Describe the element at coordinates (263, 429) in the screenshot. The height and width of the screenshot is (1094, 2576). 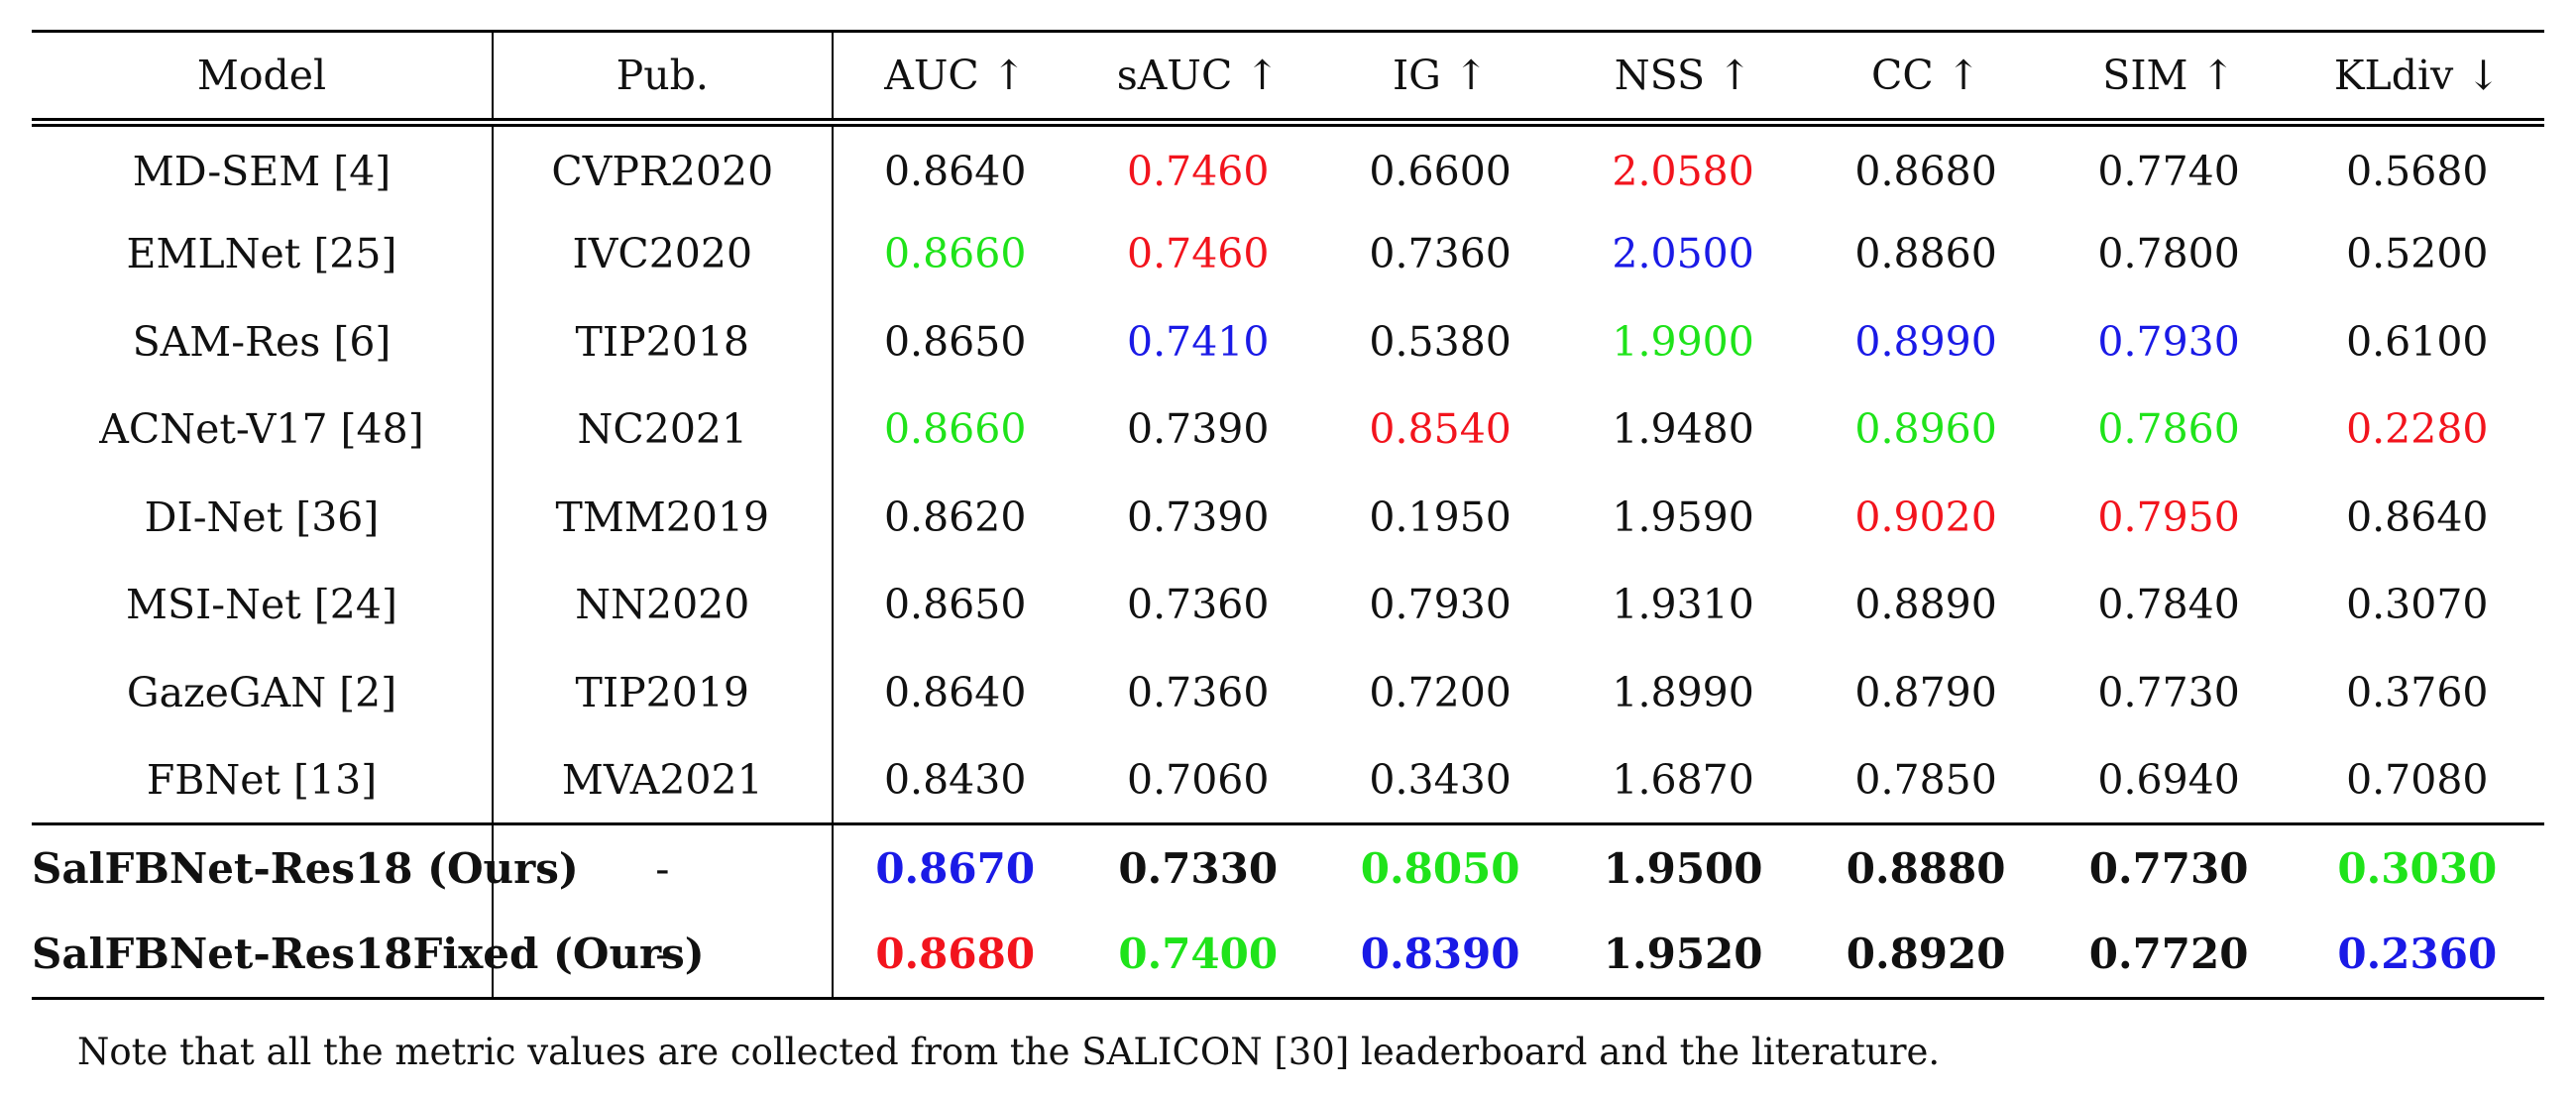
I see `model-name-cell: ACNet-V17 [48]` at that location.